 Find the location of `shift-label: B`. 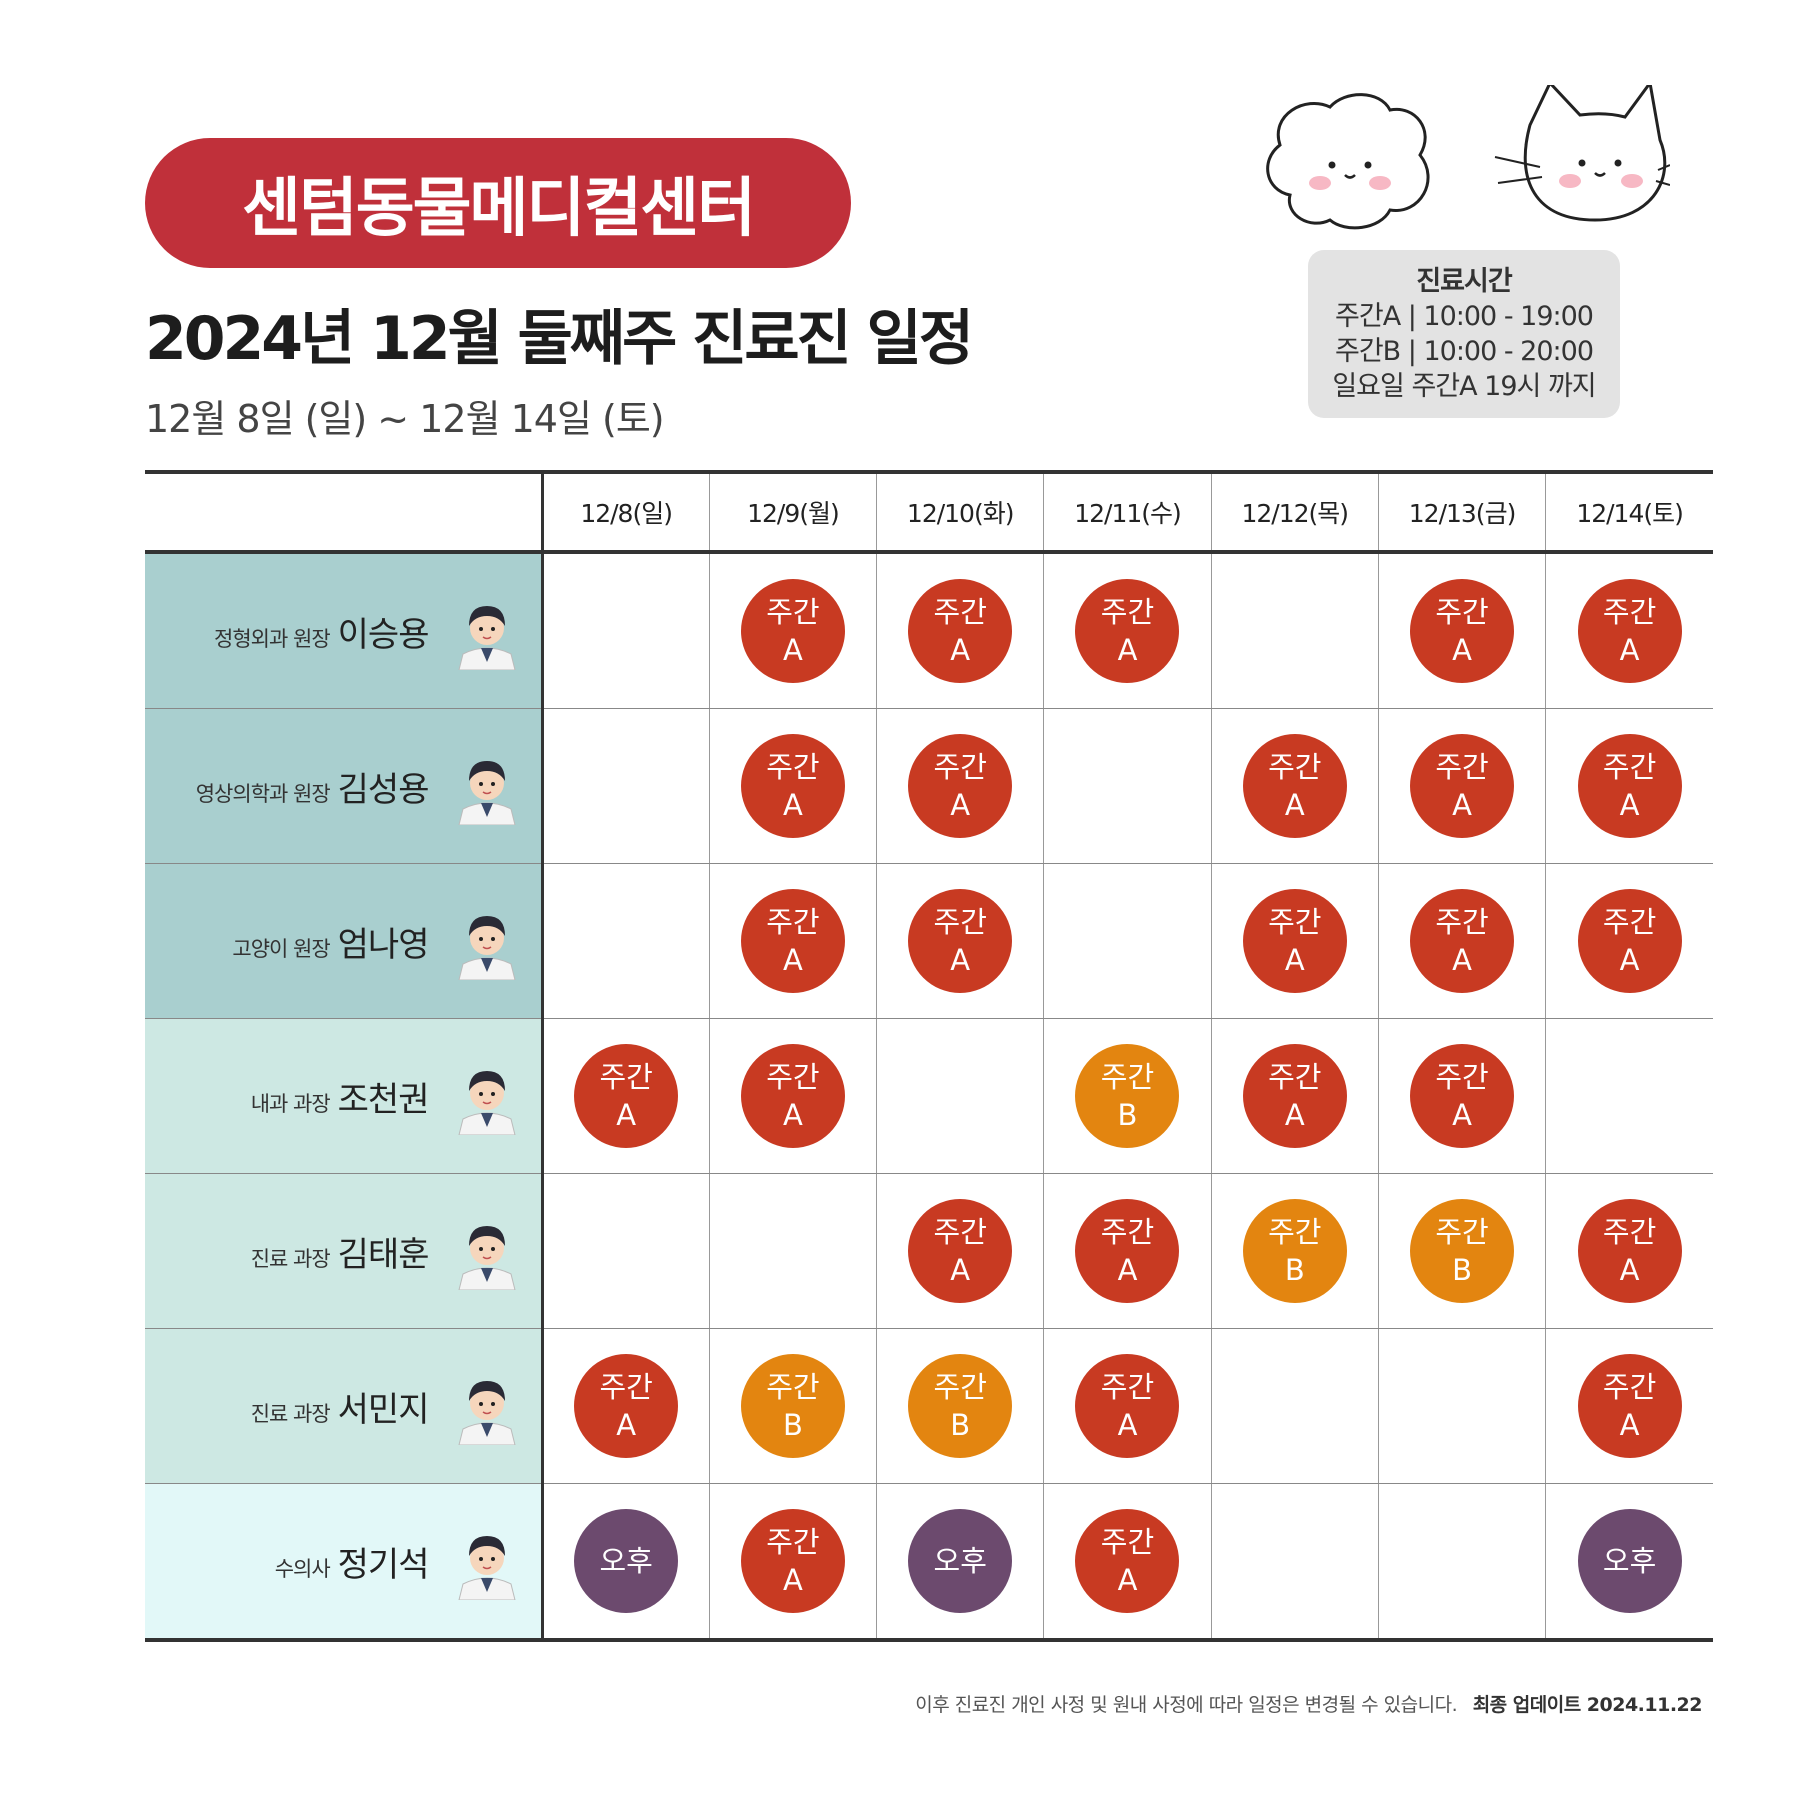

shift-label: B is located at coordinates (1462, 1270).